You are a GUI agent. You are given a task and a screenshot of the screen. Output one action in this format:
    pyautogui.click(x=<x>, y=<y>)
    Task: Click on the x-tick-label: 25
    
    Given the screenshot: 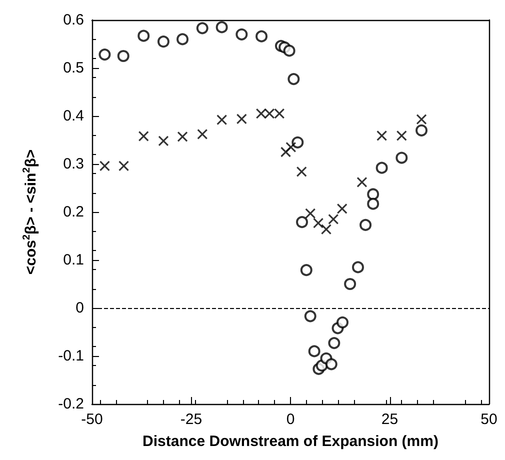 What is the action you would take?
    pyautogui.click(x=389, y=419)
    